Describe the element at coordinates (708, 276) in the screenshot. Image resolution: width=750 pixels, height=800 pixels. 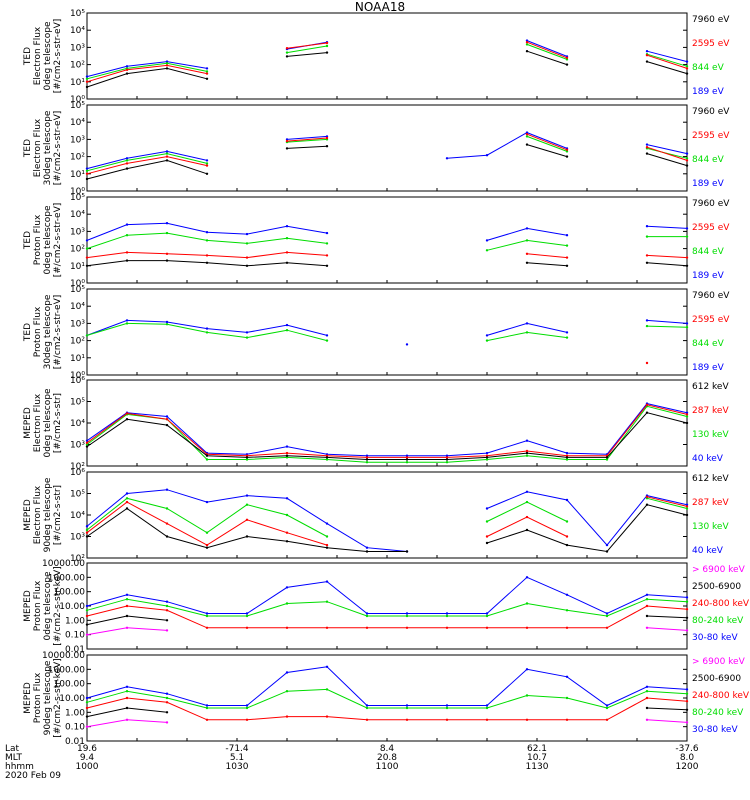
I see `legend-entry: 189 eV` at that location.